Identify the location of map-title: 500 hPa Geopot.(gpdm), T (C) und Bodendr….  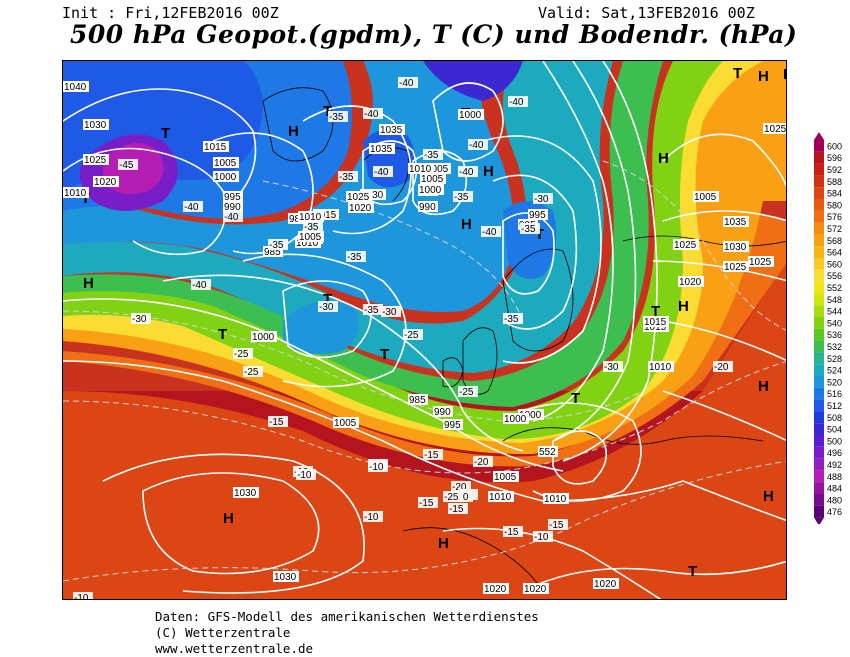
(434, 34).